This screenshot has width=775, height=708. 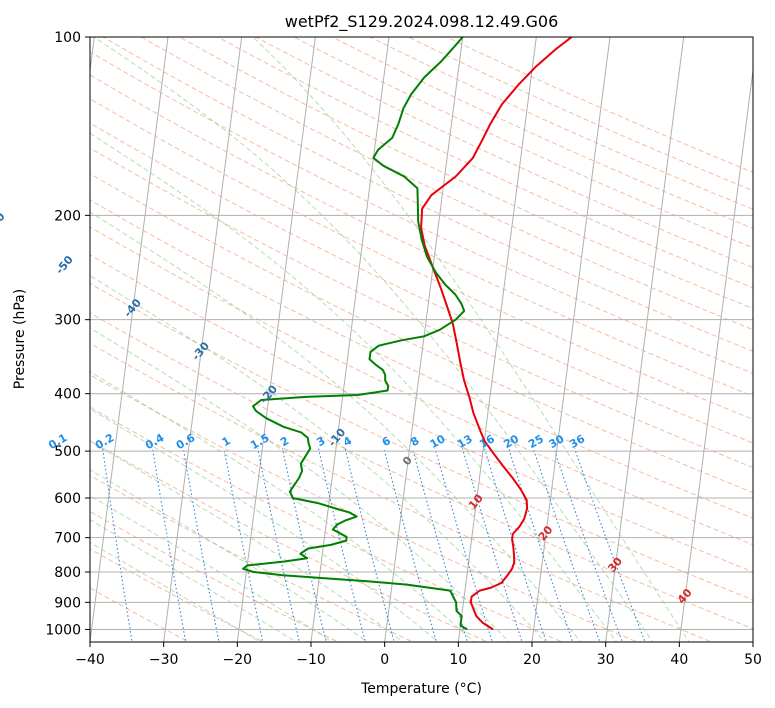 What do you see at coordinates (679, 660) in the screenshot?
I see `x-tick-label: 40` at bounding box center [679, 660].